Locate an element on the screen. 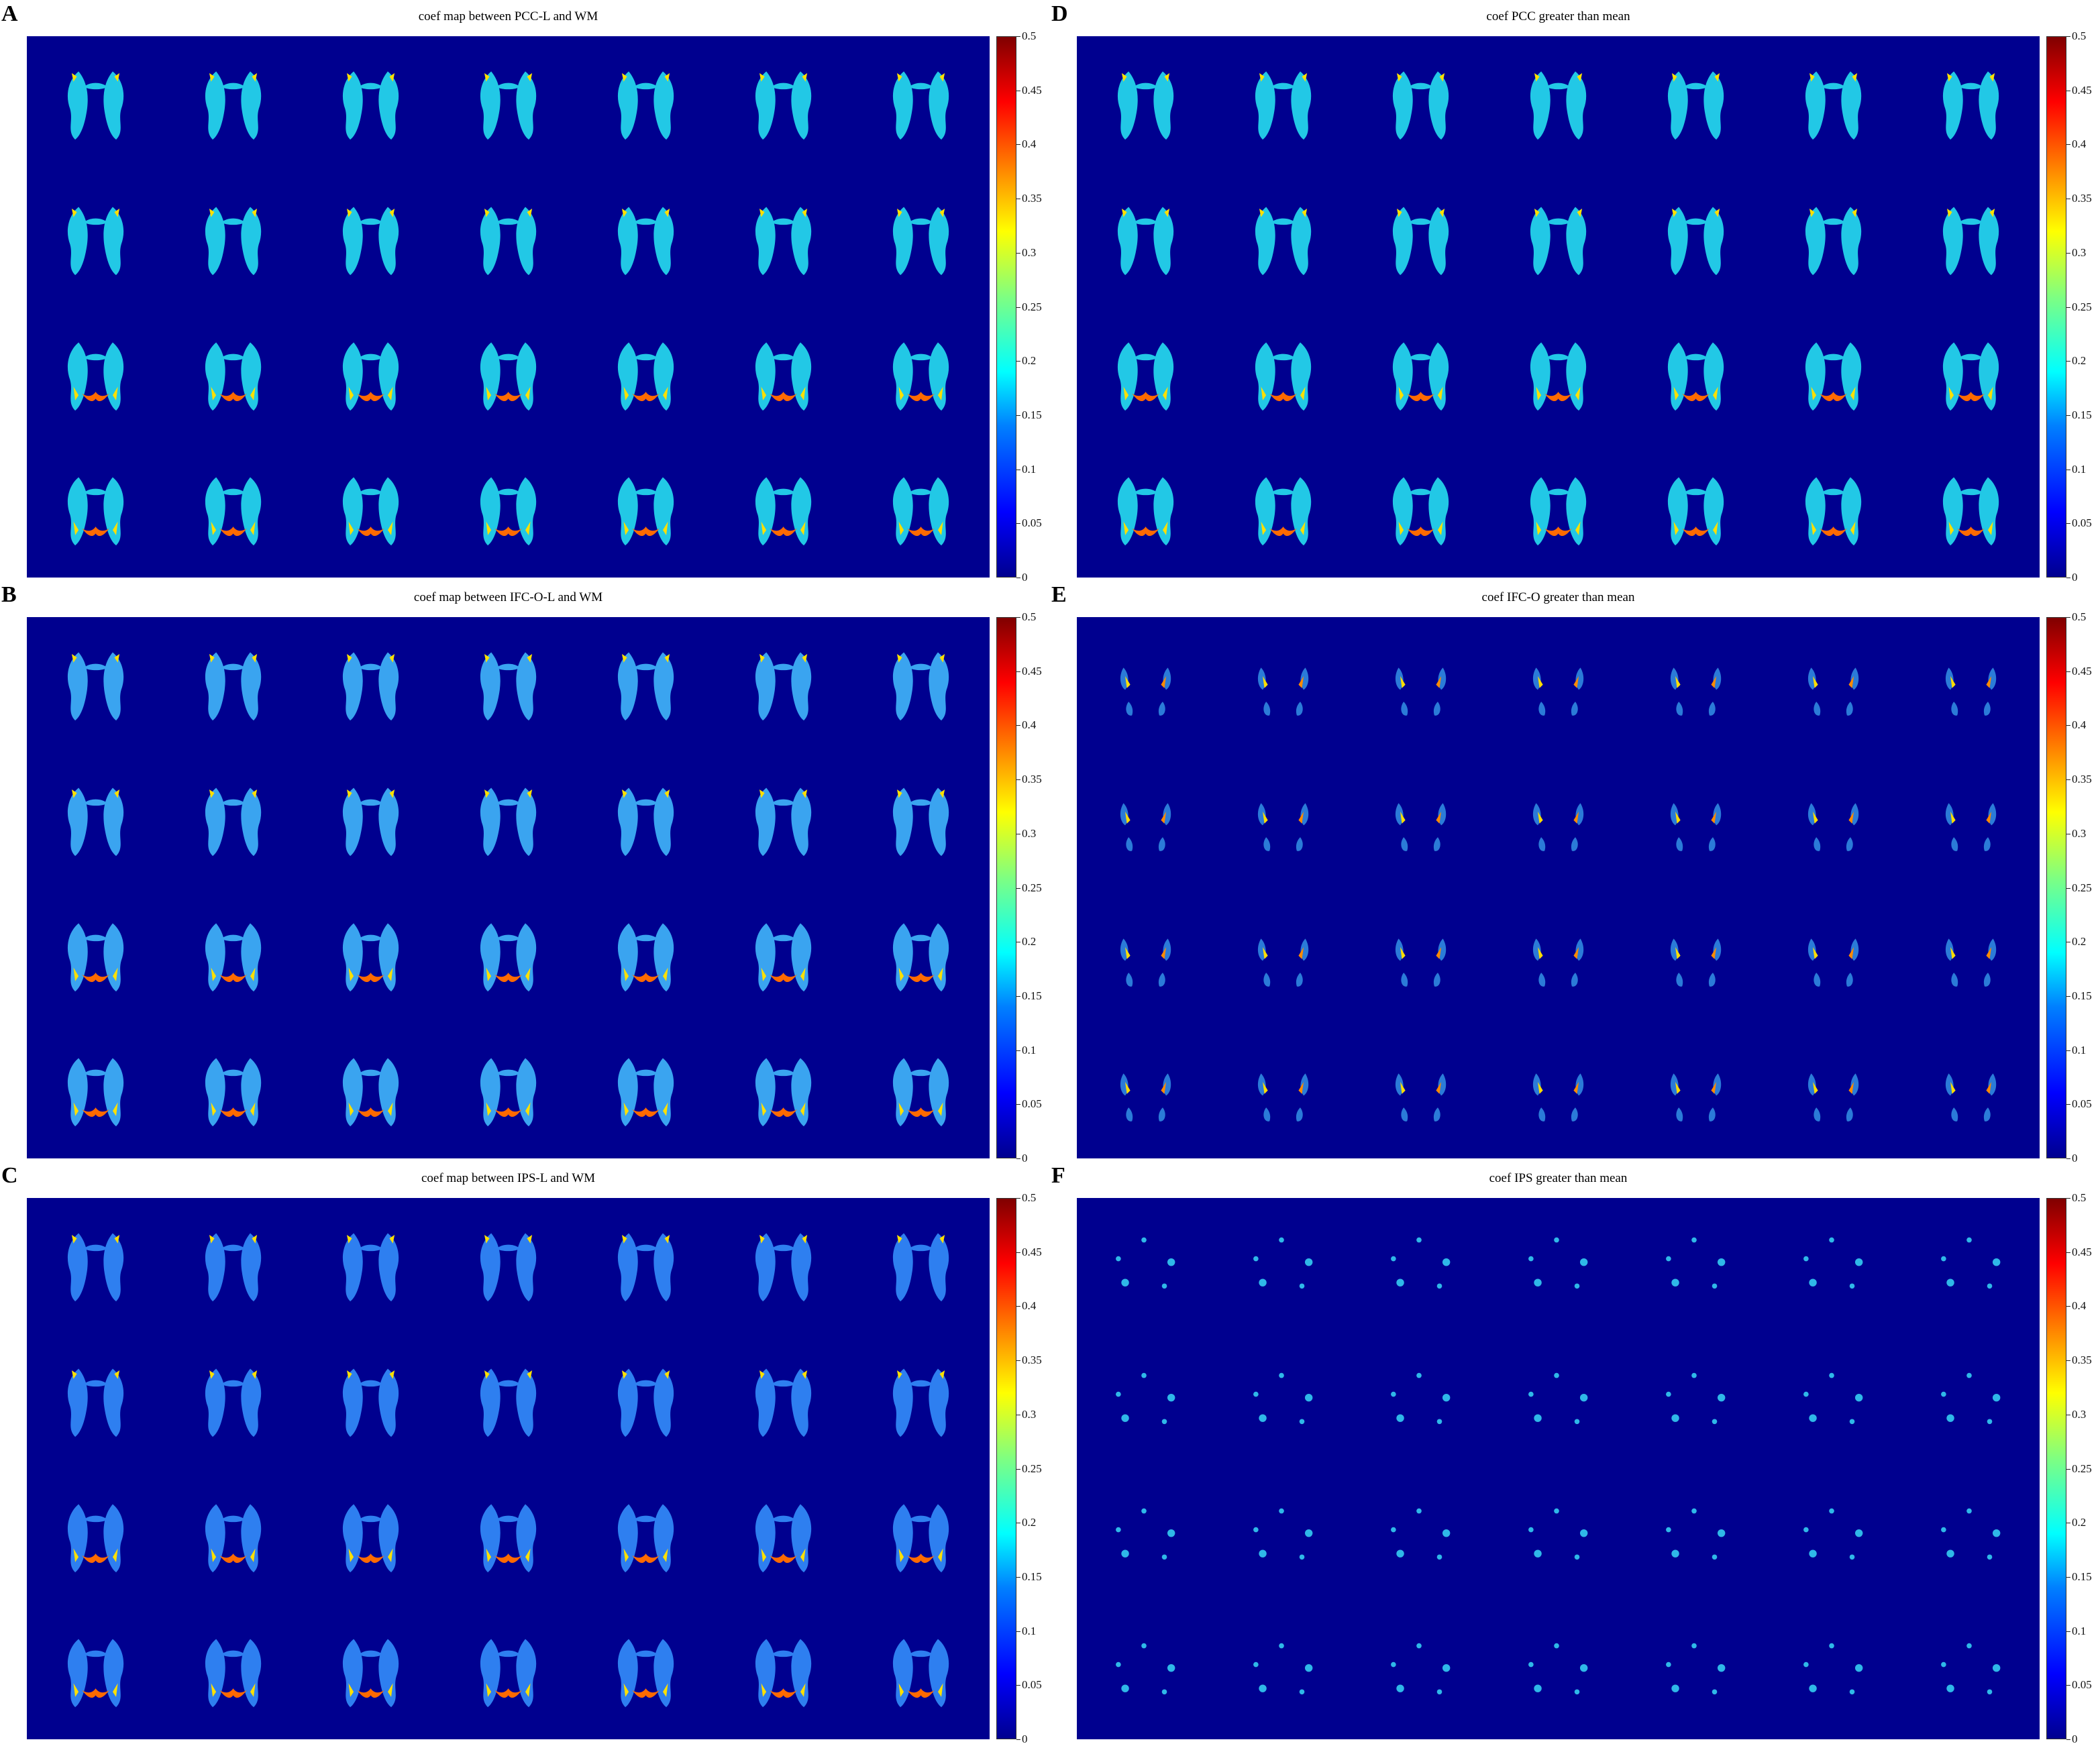 The image size is (2100, 1746). colorbar-tick-label: 0.25 is located at coordinates (2082, 887).